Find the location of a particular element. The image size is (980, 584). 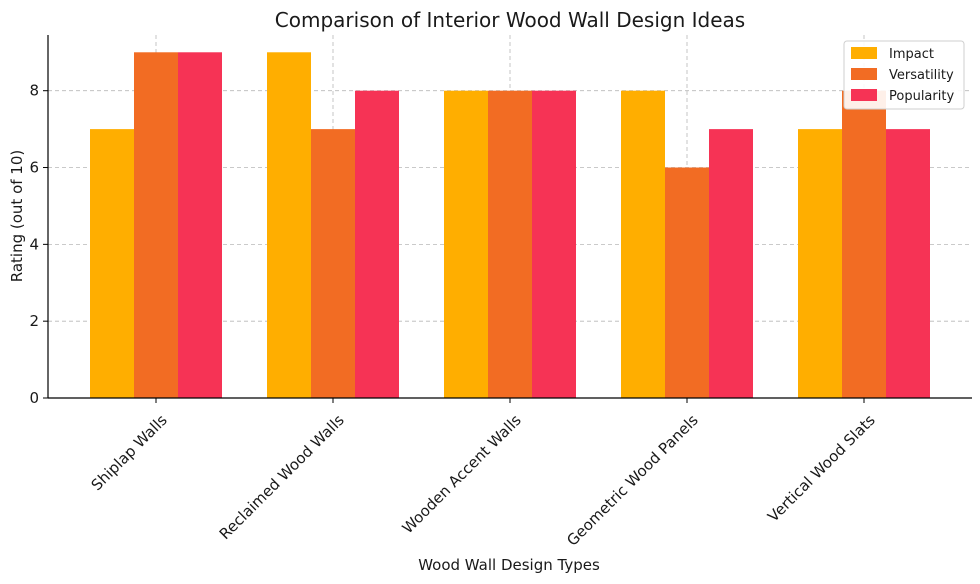

x-tick-label: Reclaimed Wood Walls is located at coordinates (282, 477).